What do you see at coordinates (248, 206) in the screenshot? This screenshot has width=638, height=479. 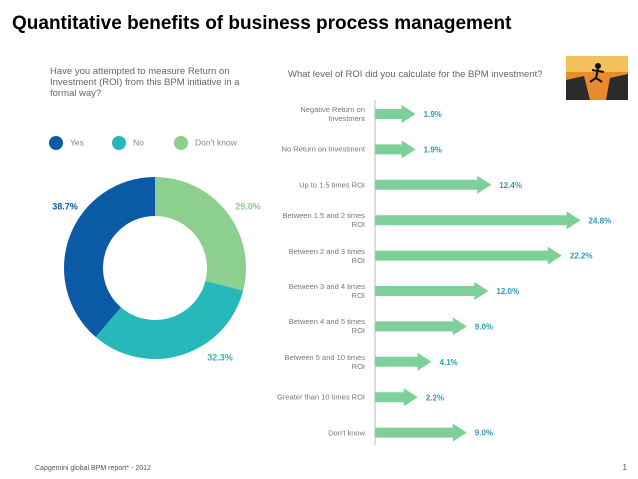 I see `value-label: 29.0%` at bounding box center [248, 206].